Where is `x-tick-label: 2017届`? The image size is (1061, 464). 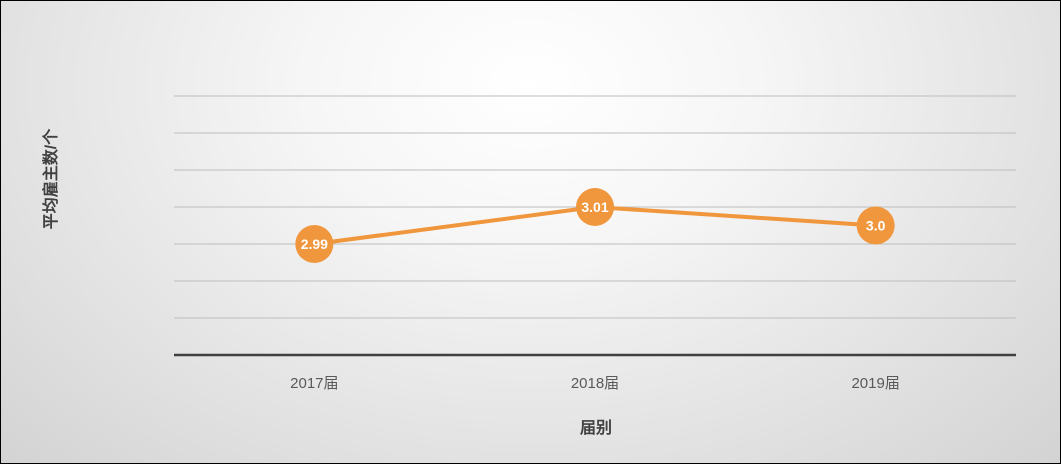
x-tick-label: 2017届 is located at coordinates (314, 383).